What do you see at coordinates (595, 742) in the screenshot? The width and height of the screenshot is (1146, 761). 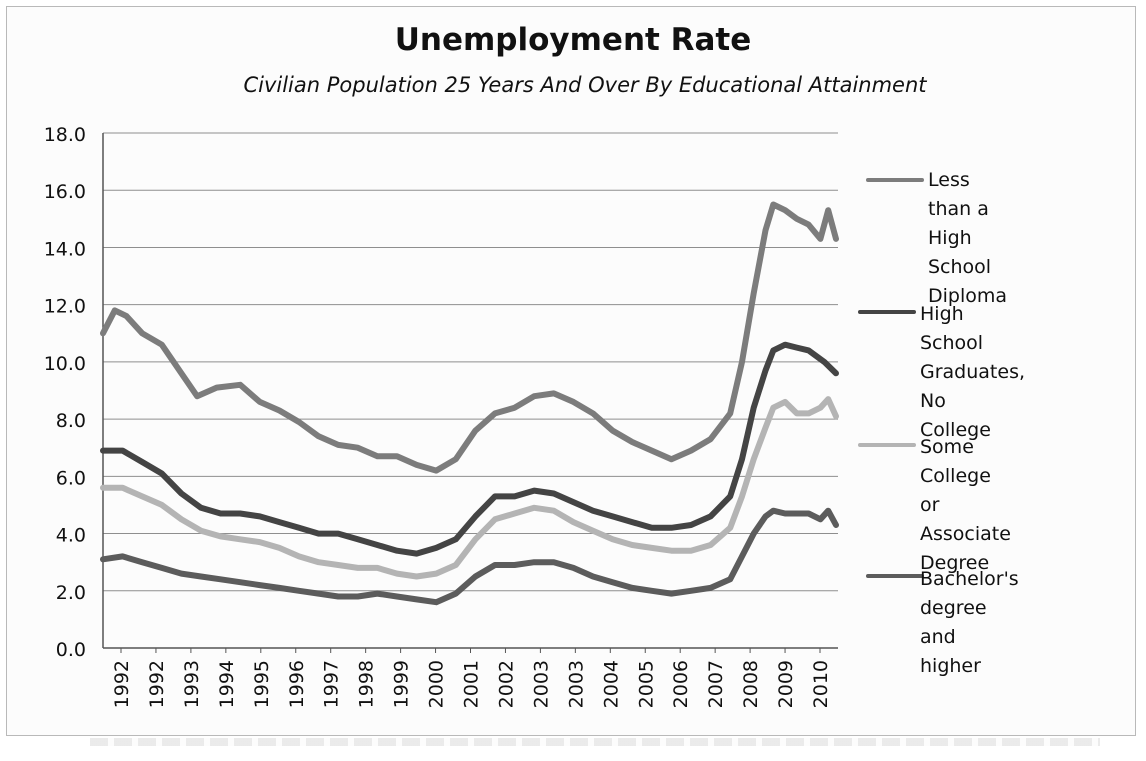 I see `scan-artifact` at bounding box center [595, 742].